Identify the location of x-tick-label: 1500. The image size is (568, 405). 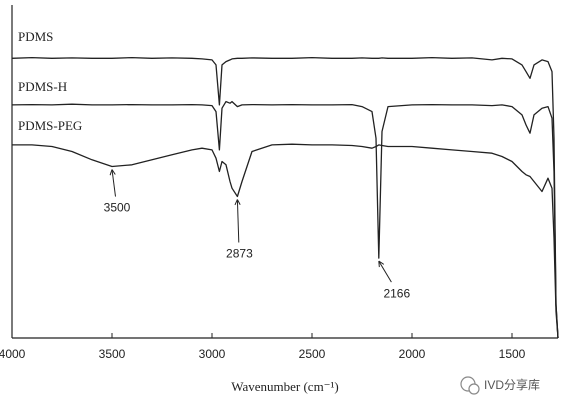
(512, 354).